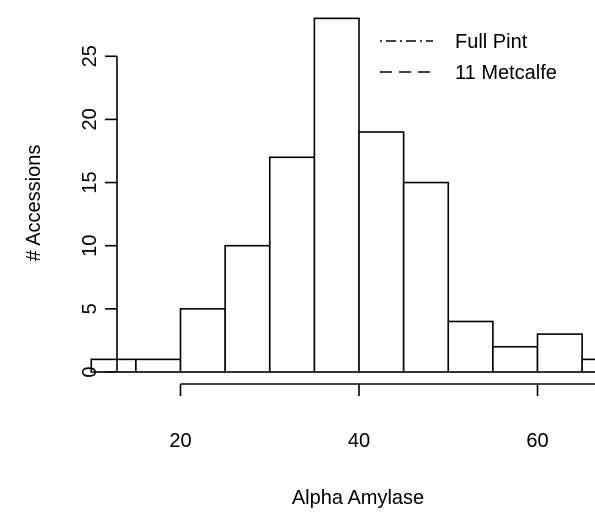 The image size is (595, 514). Describe the element at coordinates (359, 441) in the screenshot. I see `x-tick-label: 40` at that location.